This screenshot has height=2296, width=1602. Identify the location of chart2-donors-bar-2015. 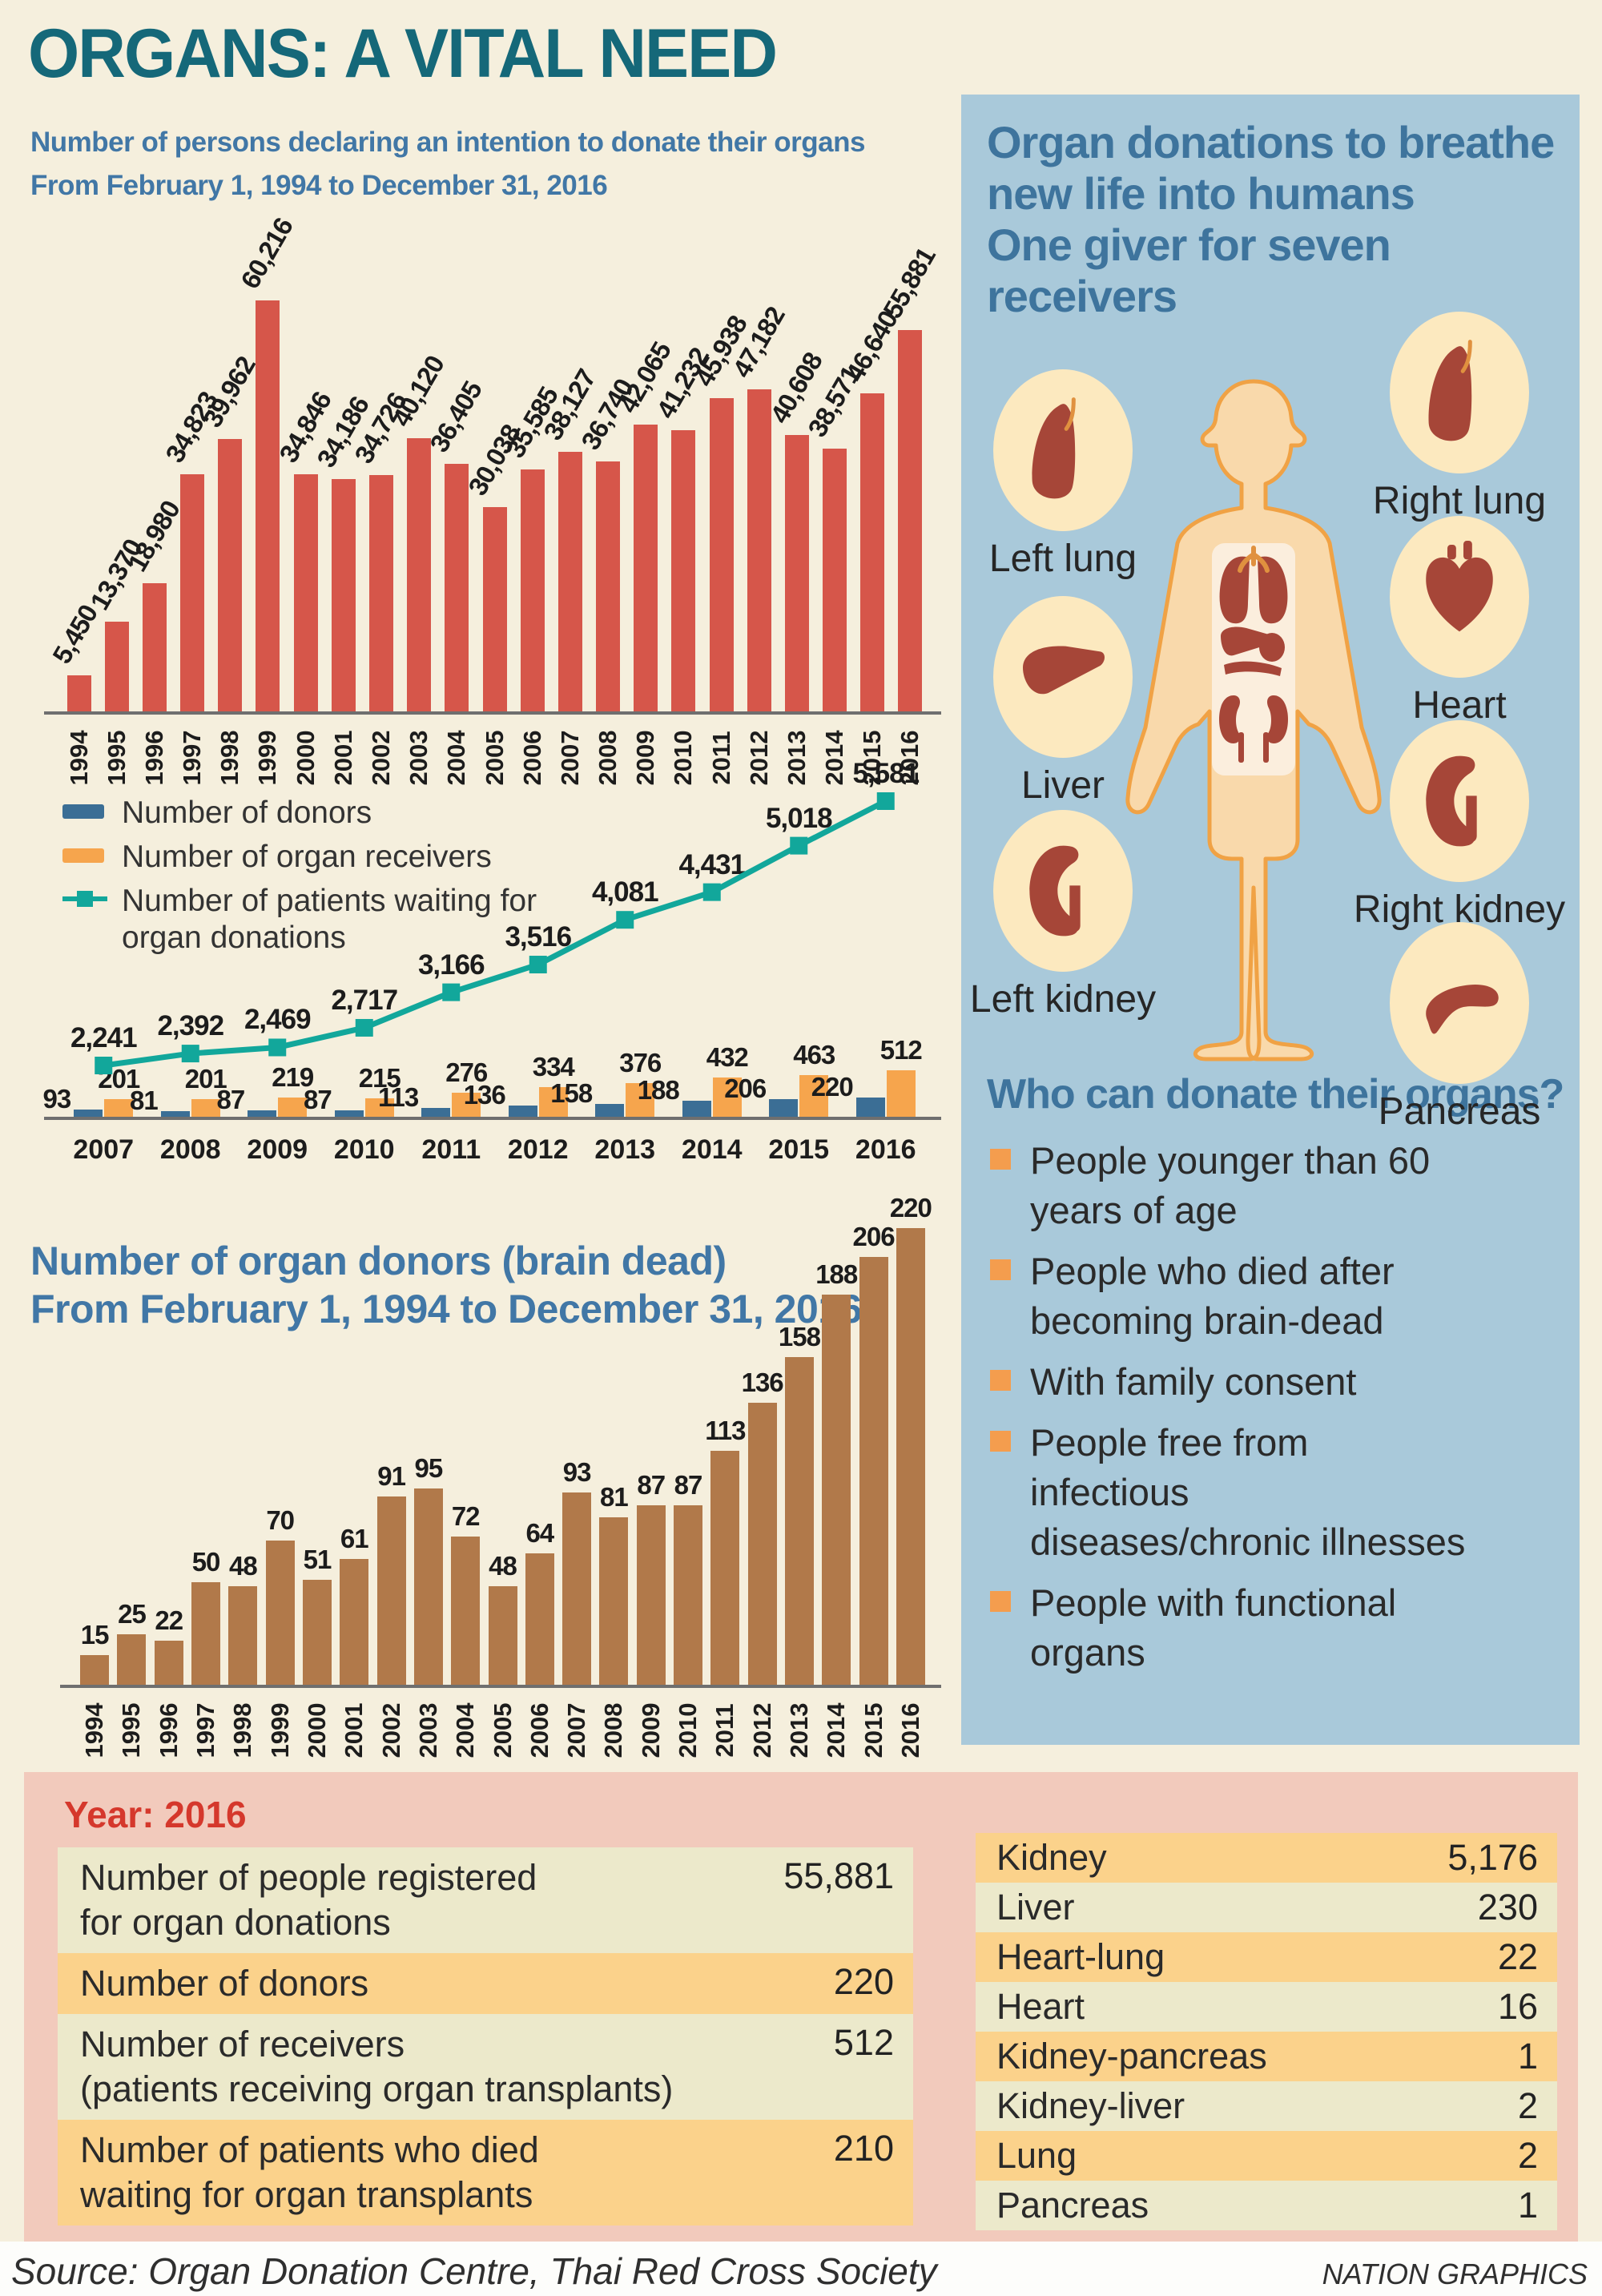
(784, 1108).